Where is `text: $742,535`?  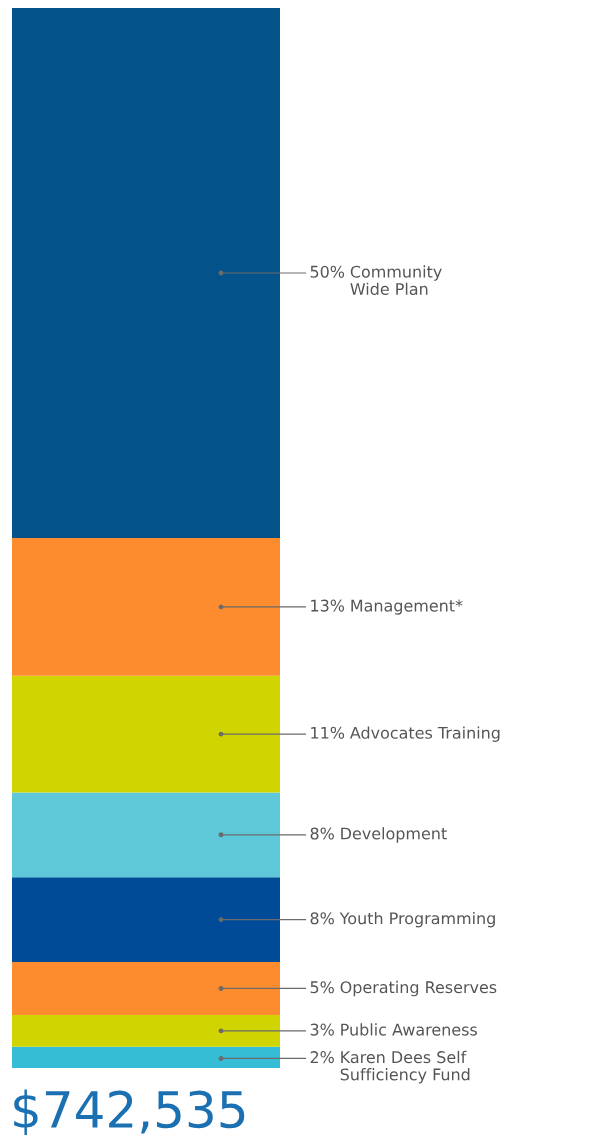
text: $742,535 is located at coordinates (129, 1112).